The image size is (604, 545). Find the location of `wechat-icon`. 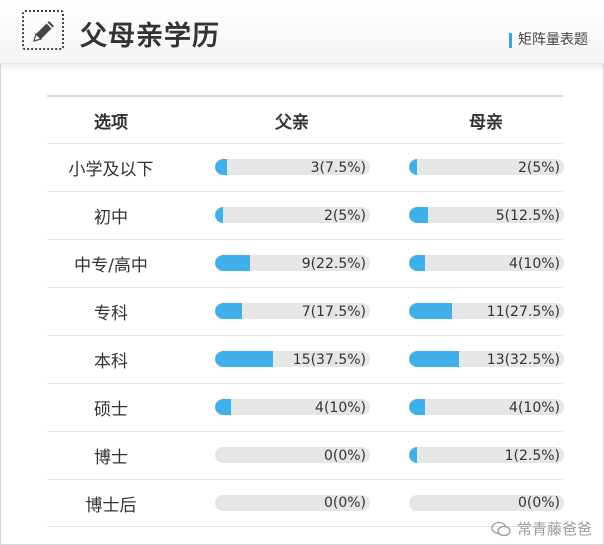

wechat-icon is located at coordinates (501, 528).